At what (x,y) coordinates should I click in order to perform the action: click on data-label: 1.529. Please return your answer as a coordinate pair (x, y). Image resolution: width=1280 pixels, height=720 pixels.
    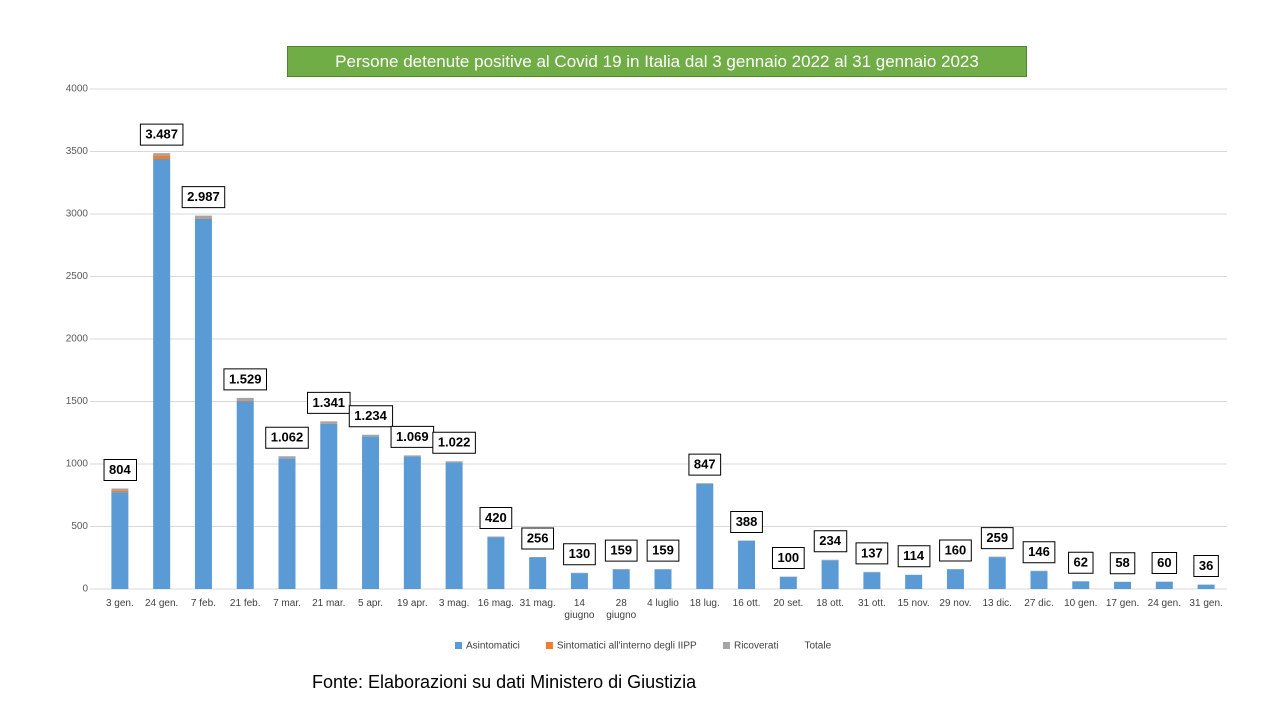
    Looking at the image, I should click on (245, 379).